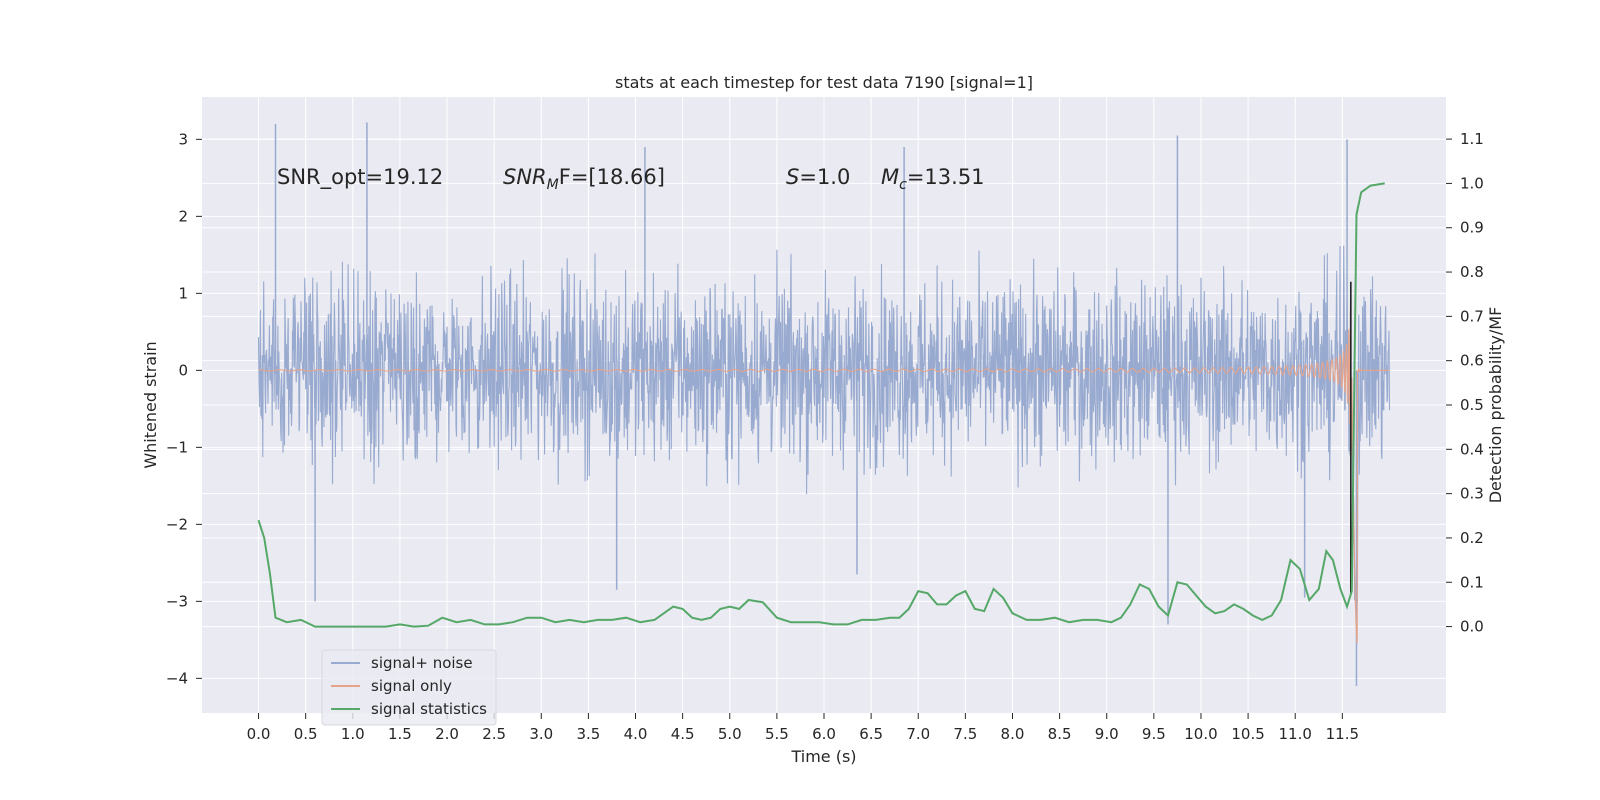 The height and width of the screenshot is (800, 1600). I want to click on annotation-snr-mf: SNRMF=[18.66], so click(584, 179).